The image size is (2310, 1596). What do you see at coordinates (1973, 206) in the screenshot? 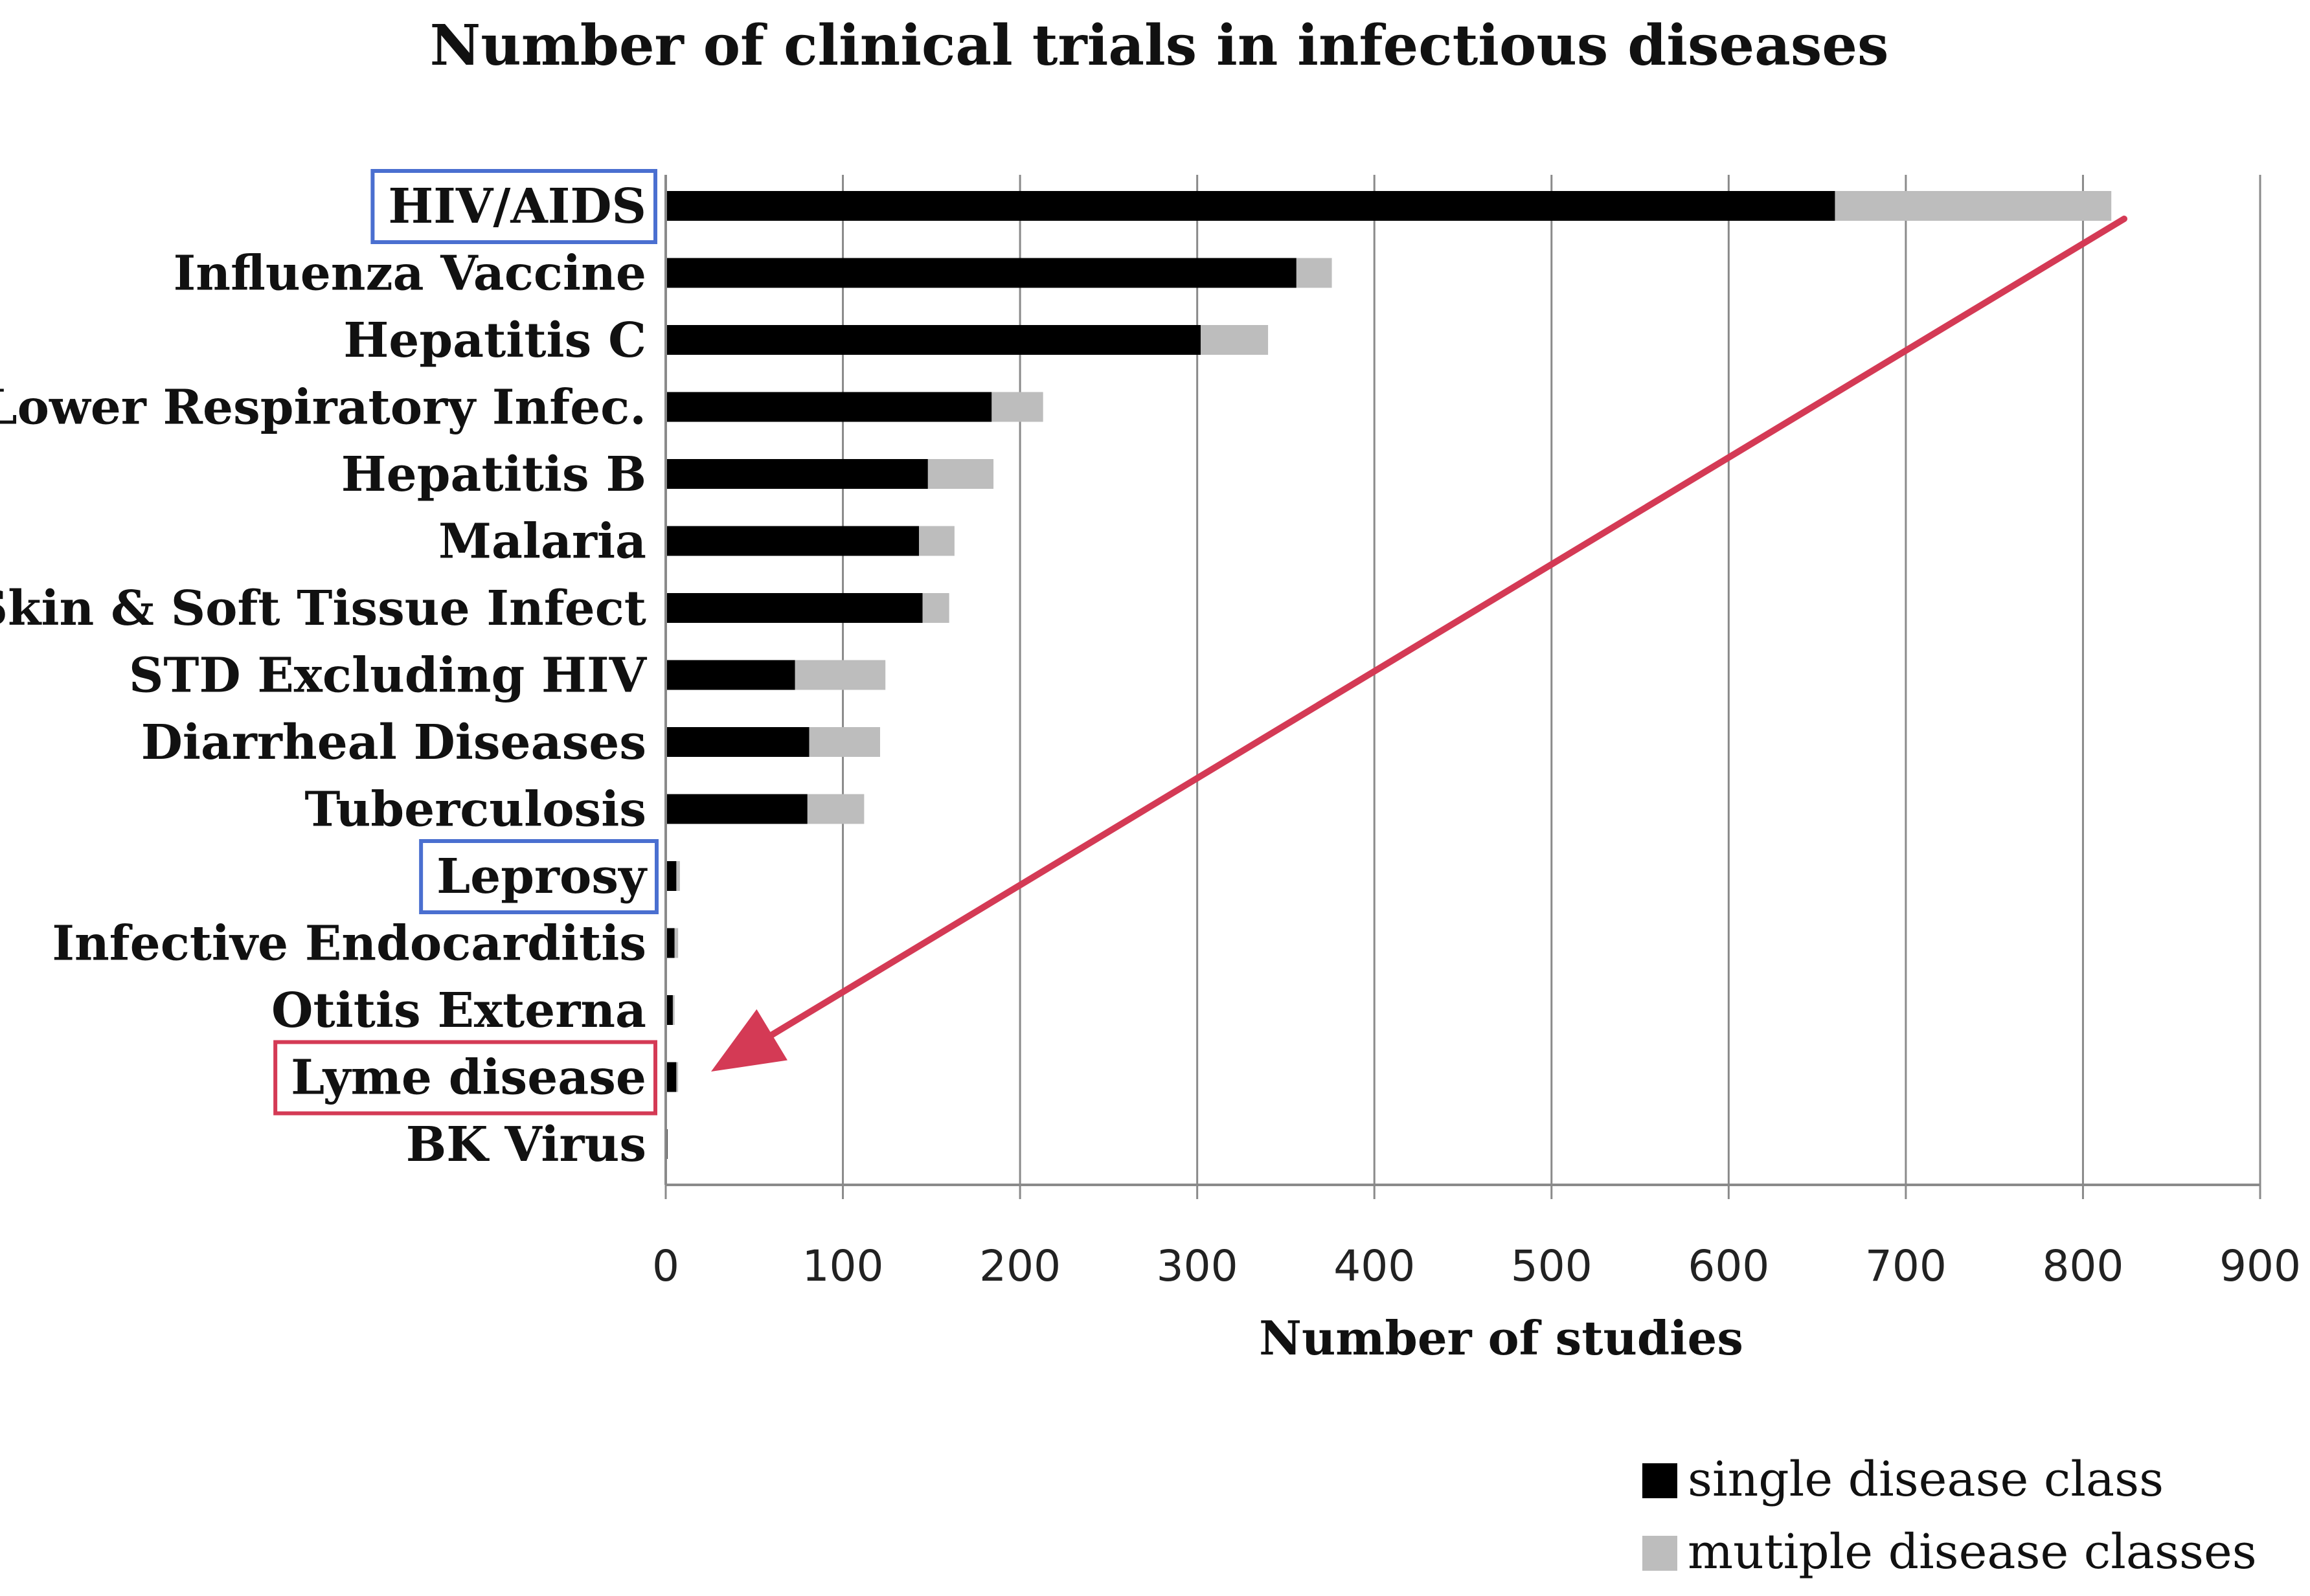
I see `bar-multiple-hiv-aids` at bounding box center [1973, 206].